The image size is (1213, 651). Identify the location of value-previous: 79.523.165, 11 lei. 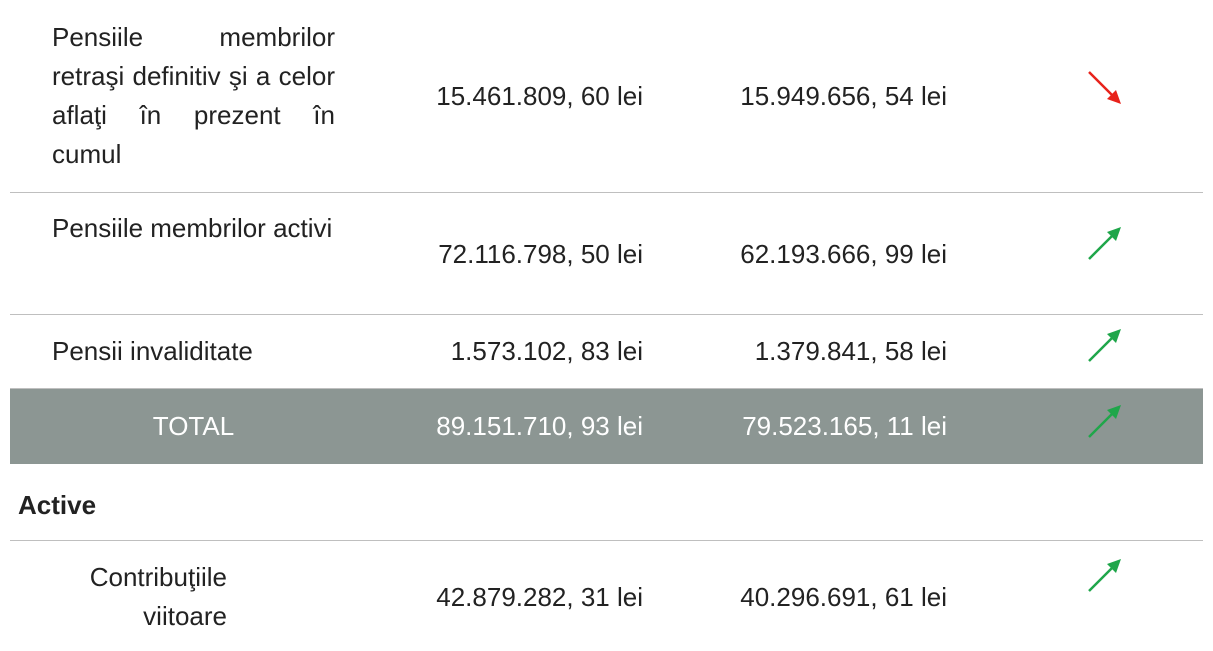
(844, 426).